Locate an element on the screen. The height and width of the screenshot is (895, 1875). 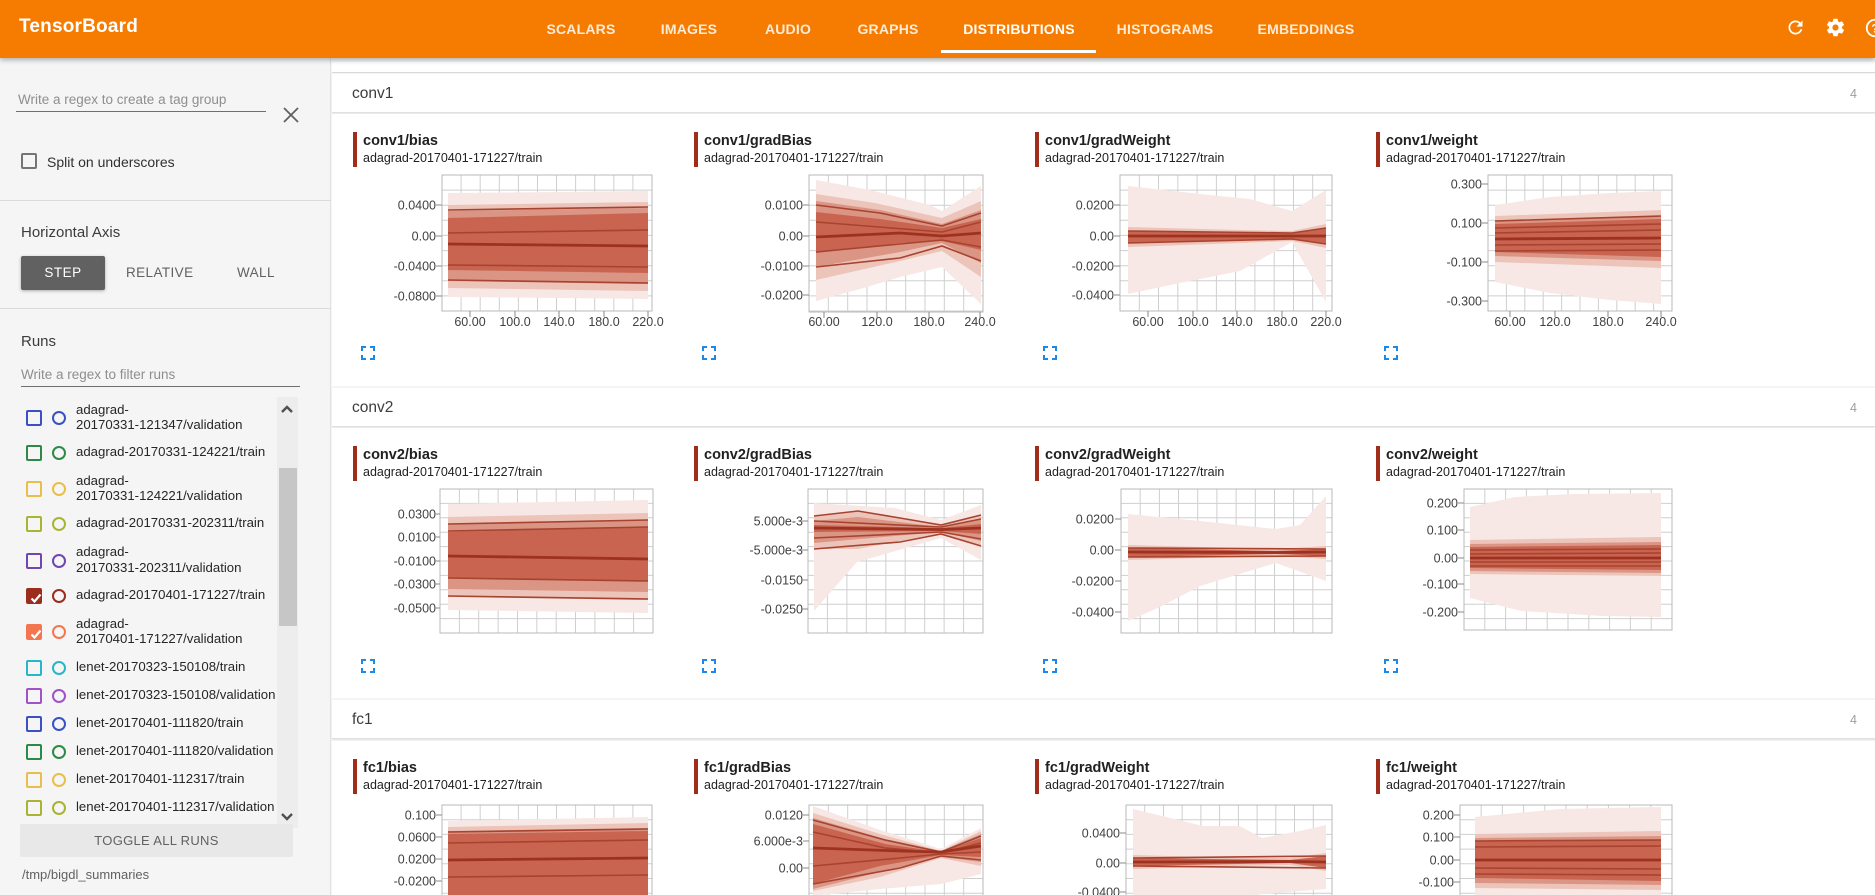
svg-text: 6.000e-3 is located at coordinates (778, 842).